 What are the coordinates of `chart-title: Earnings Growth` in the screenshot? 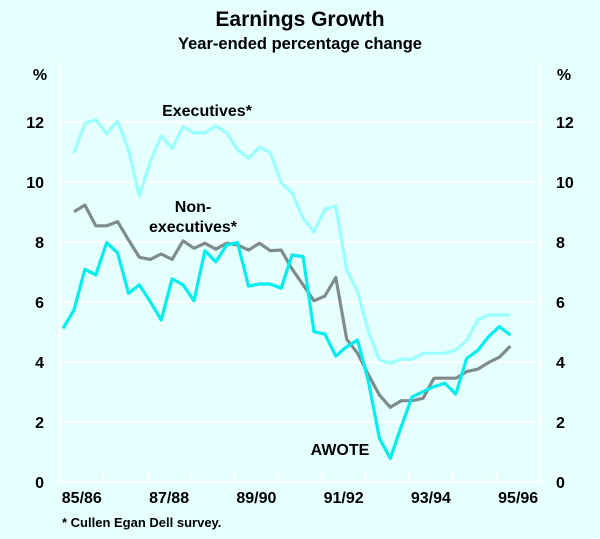 It's located at (299, 19).